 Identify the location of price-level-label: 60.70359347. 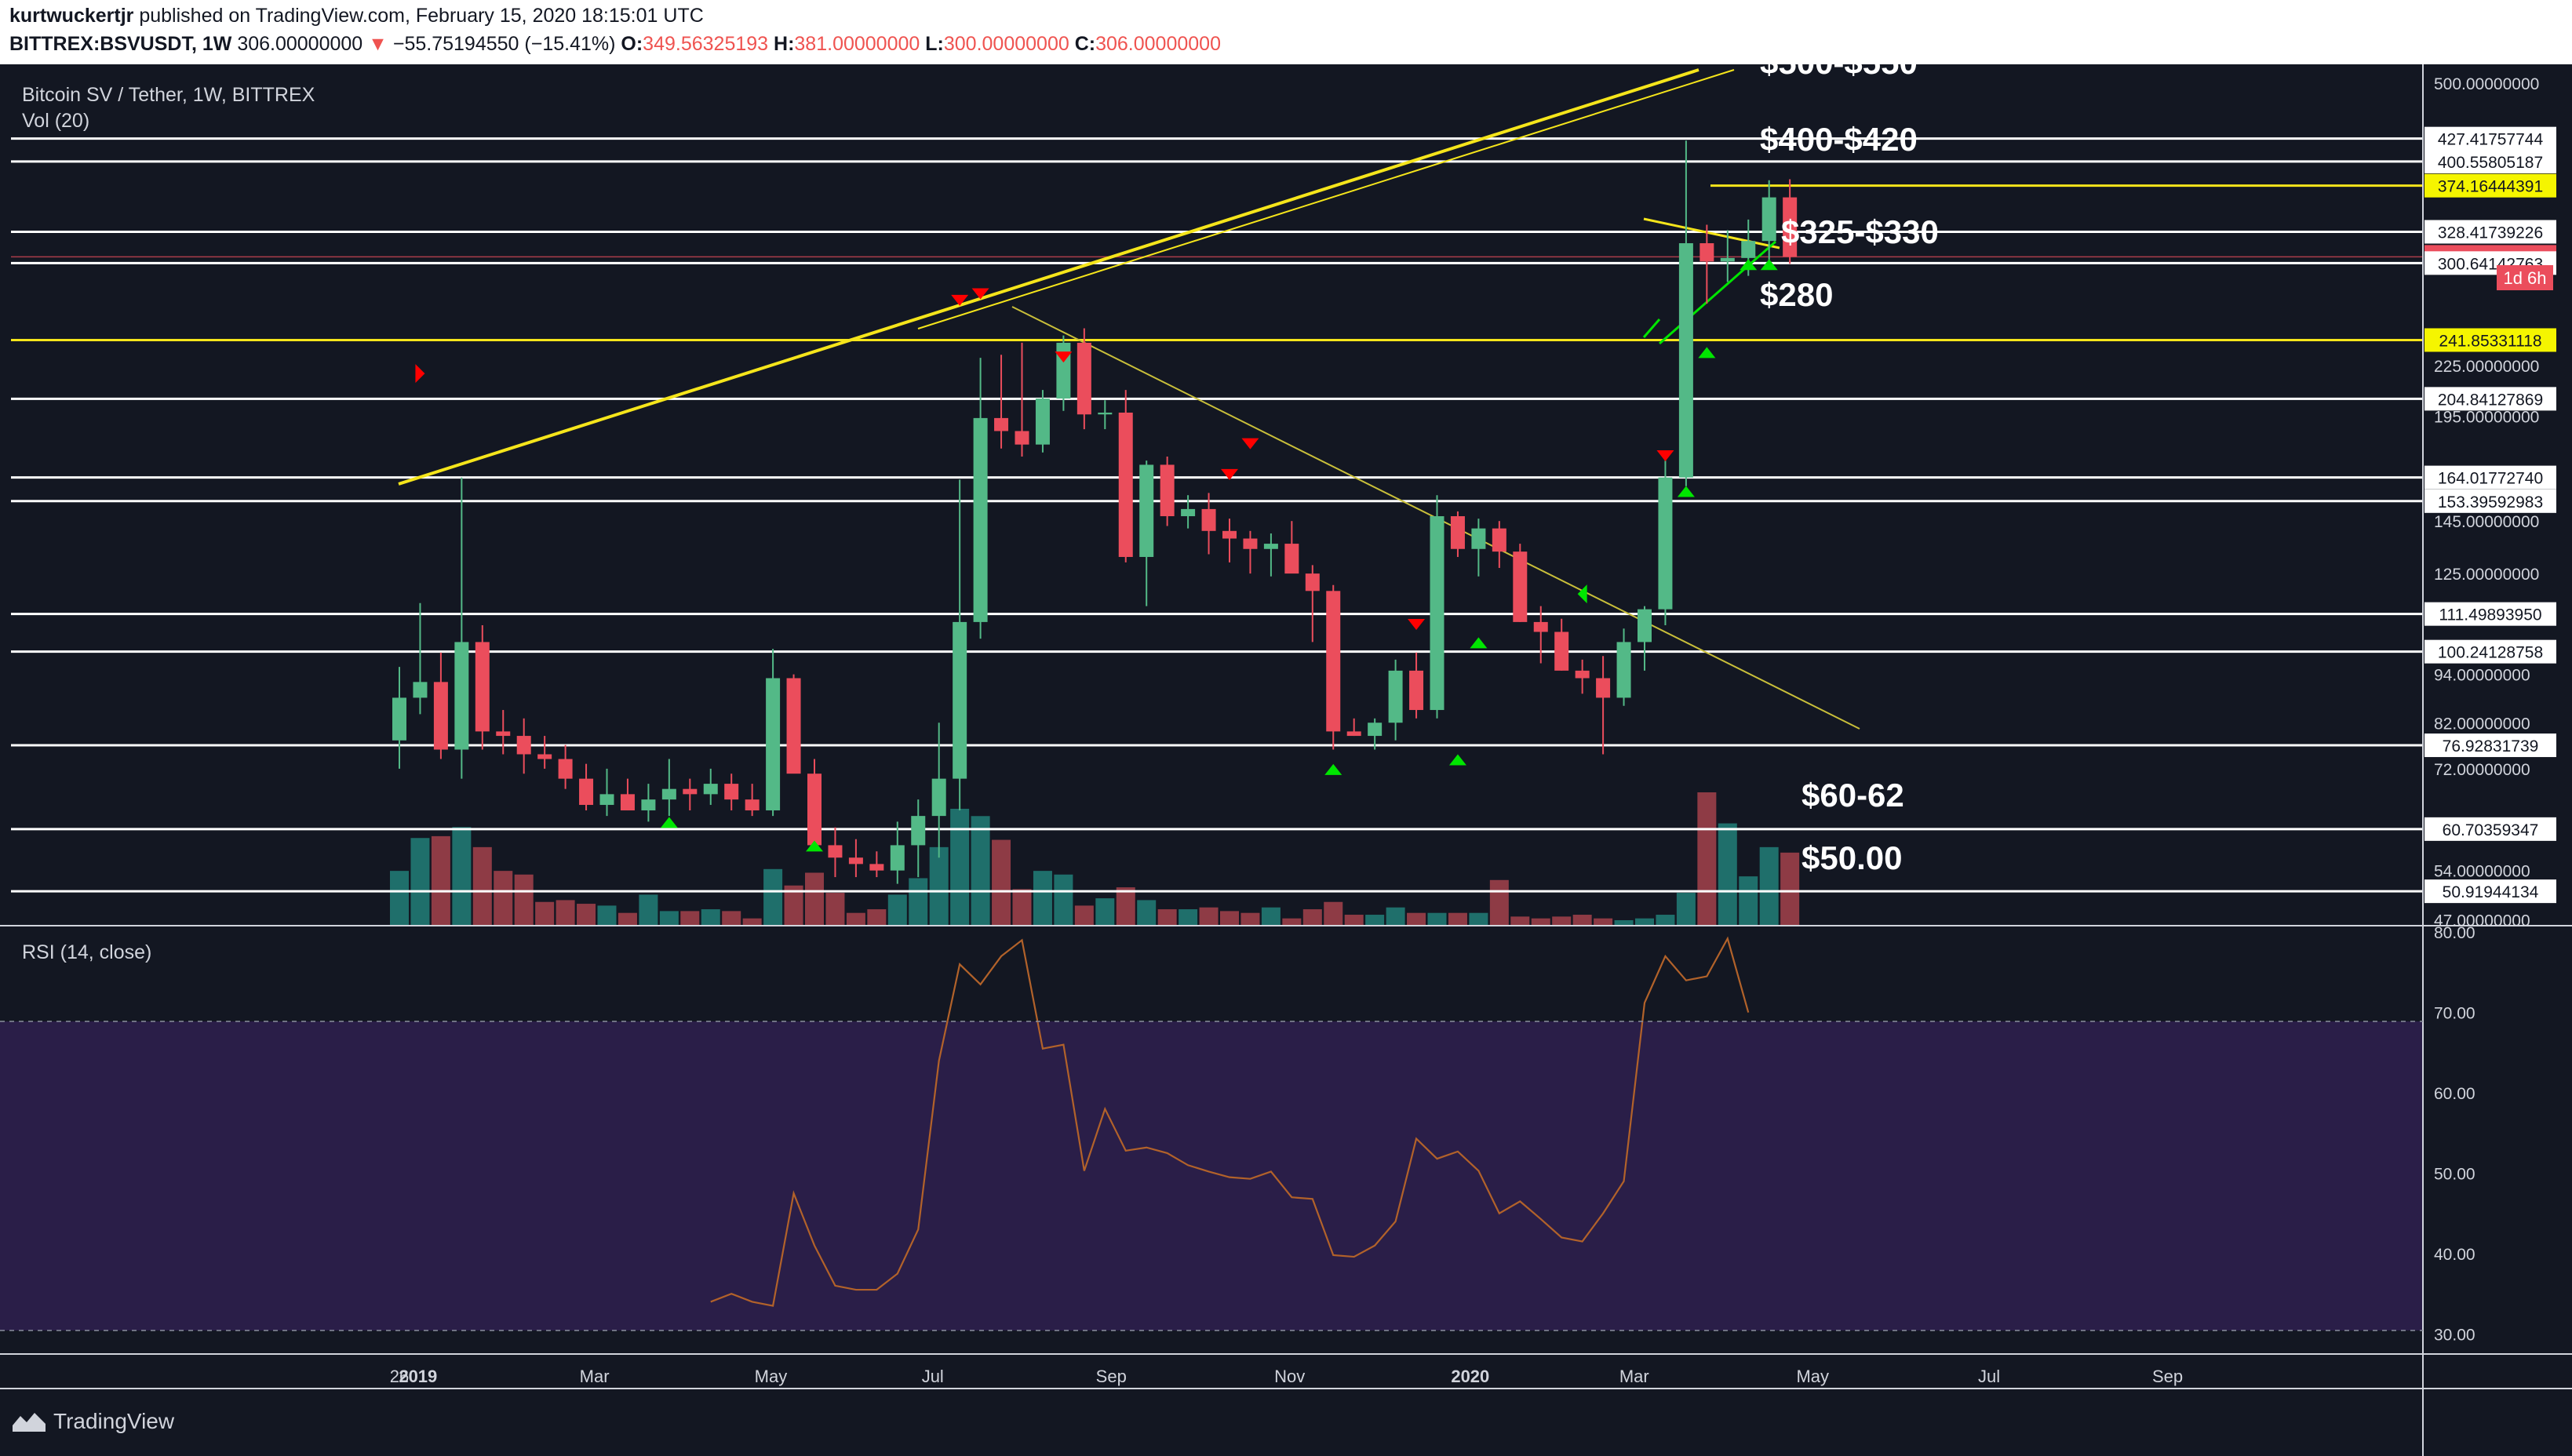
(2491, 830).